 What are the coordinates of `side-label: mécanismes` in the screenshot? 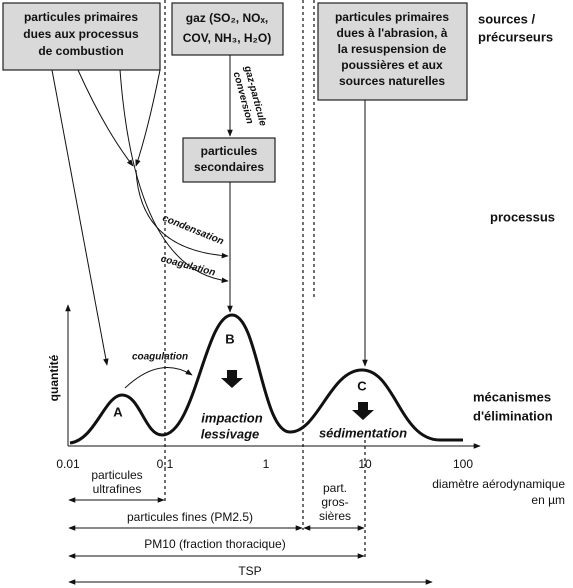 It's located at (512, 396).